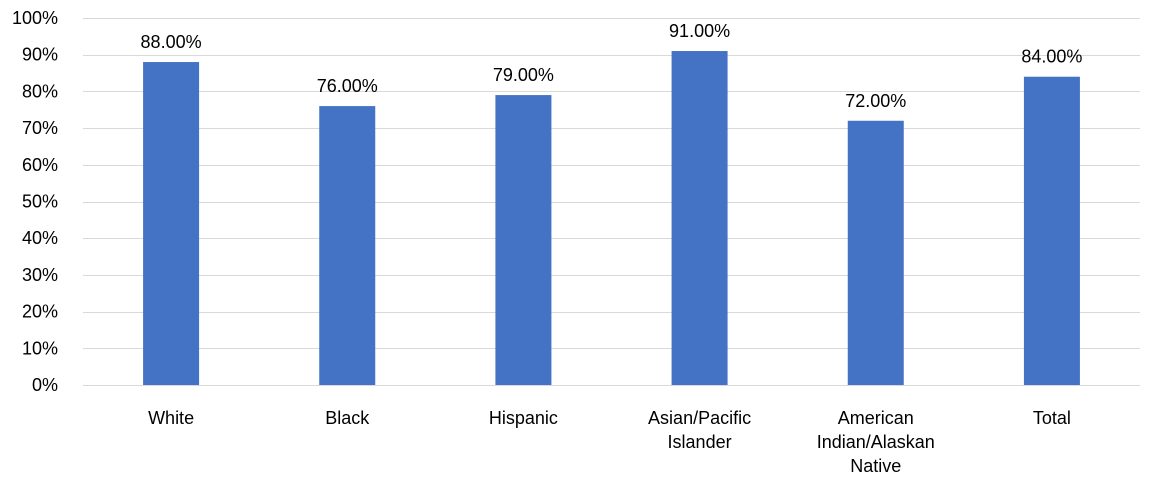 The width and height of the screenshot is (1150, 485). I want to click on y-tick-label: 50%, so click(40, 202).